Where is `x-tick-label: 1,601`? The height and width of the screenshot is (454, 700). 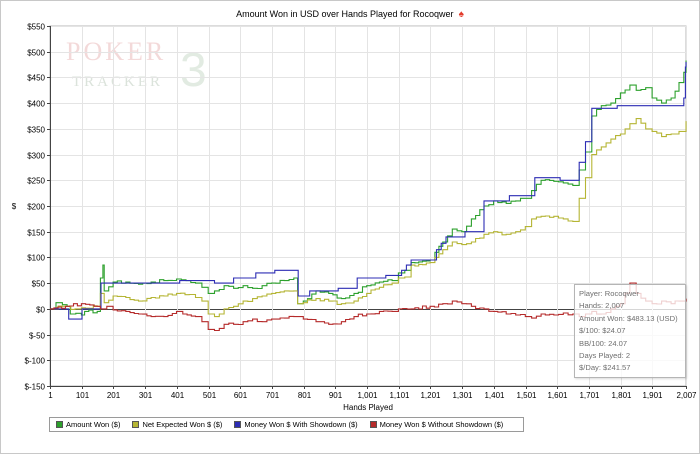
x-tick-label: 1,601 is located at coordinates (557, 395).